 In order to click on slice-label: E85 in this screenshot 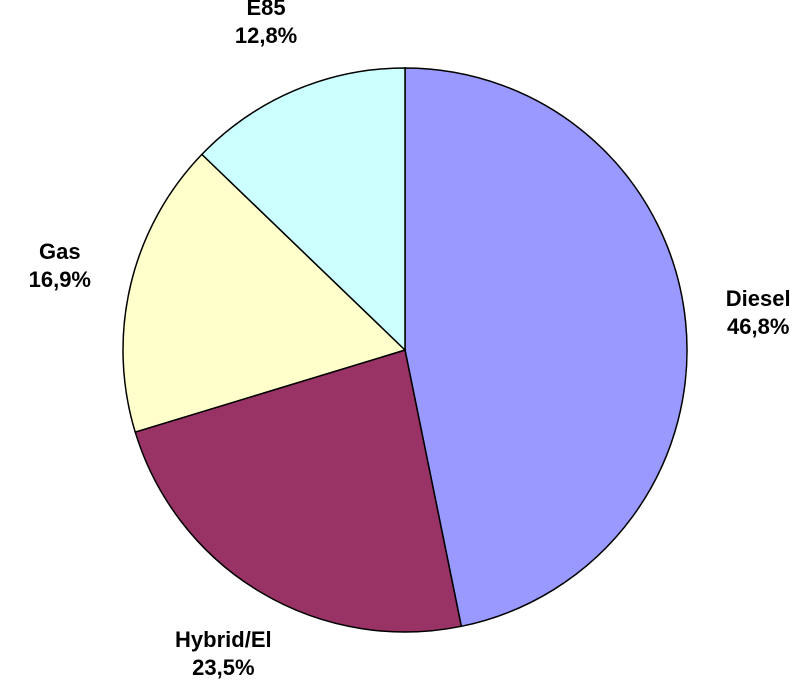, I will do `click(265, 10)`.